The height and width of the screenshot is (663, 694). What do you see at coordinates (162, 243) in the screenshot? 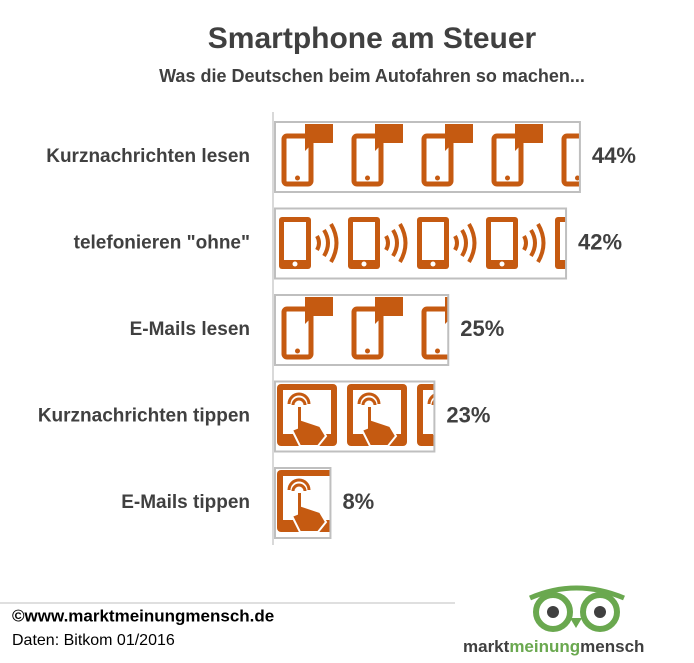
I see `category-label: telefonieren "ohne"` at bounding box center [162, 243].